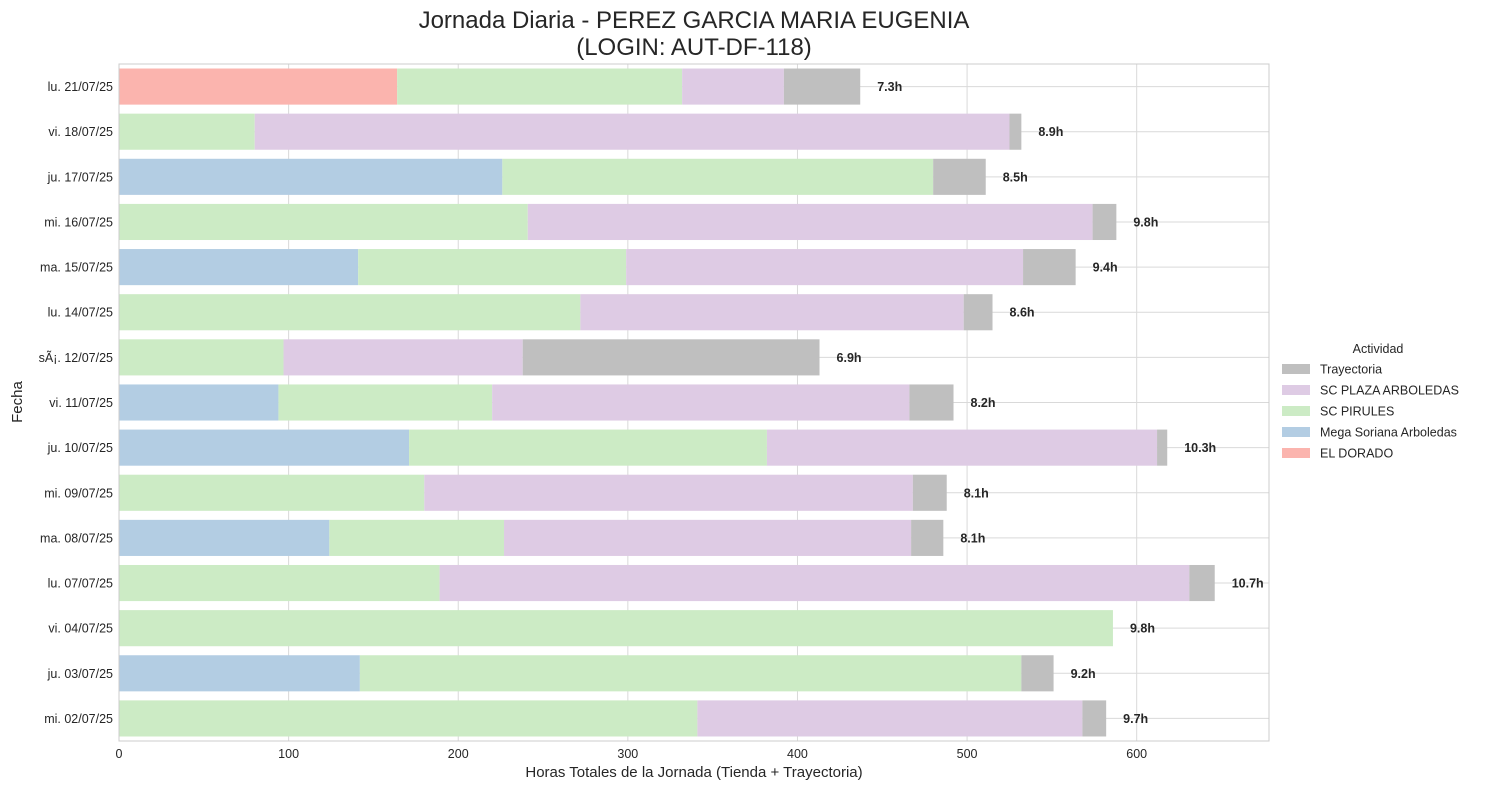 This screenshot has width=1489, height=790. Describe the element at coordinates (694, 47) in the screenshot. I see `chart-title-line2: (LOGIN: AUT-DF-118)` at that location.